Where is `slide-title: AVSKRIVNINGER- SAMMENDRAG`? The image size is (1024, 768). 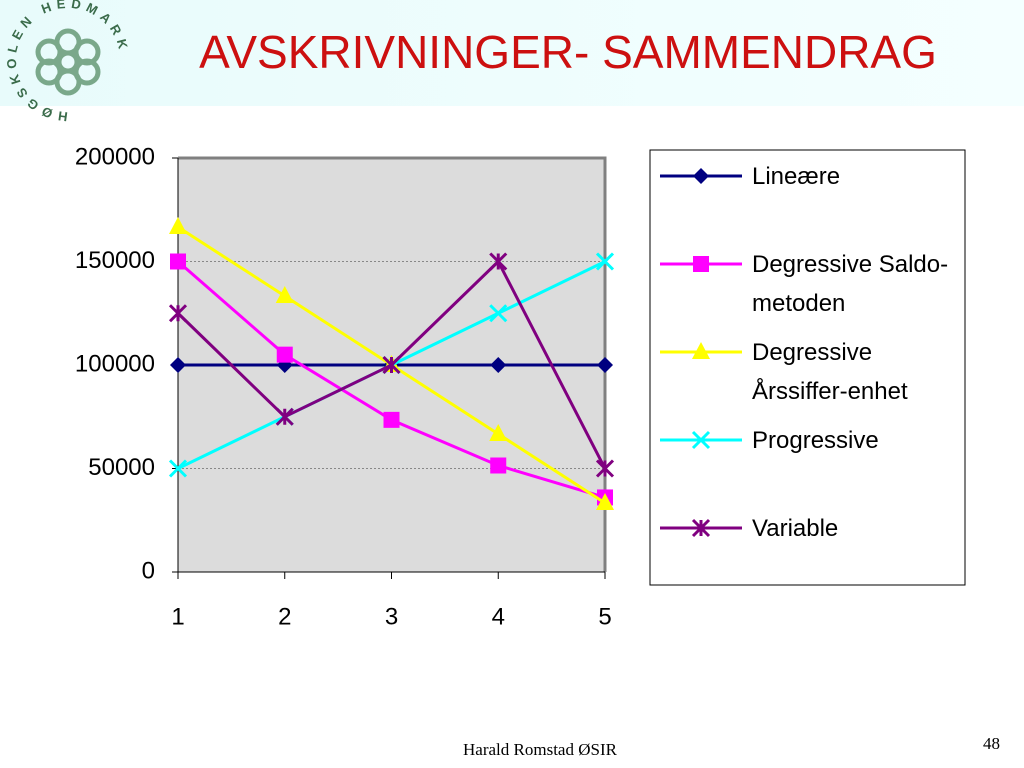 slide-title: AVSKRIVNINGER- SAMMENDRAG is located at coordinates (568, 52).